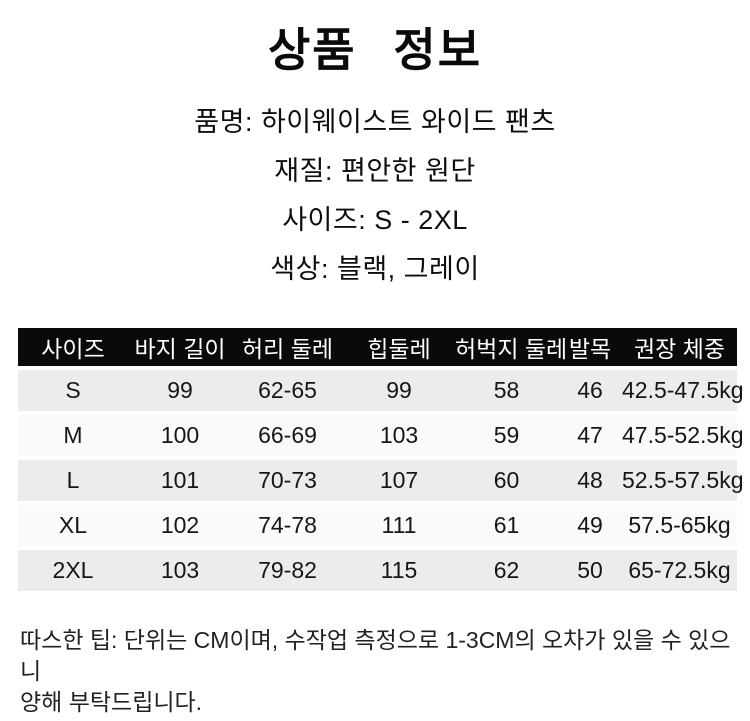 Image resolution: width=750 pixels, height=721 pixels. What do you see at coordinates (73, 390) in the screenshot?
I see `cell-size: S` at bounding box center [73, 390].